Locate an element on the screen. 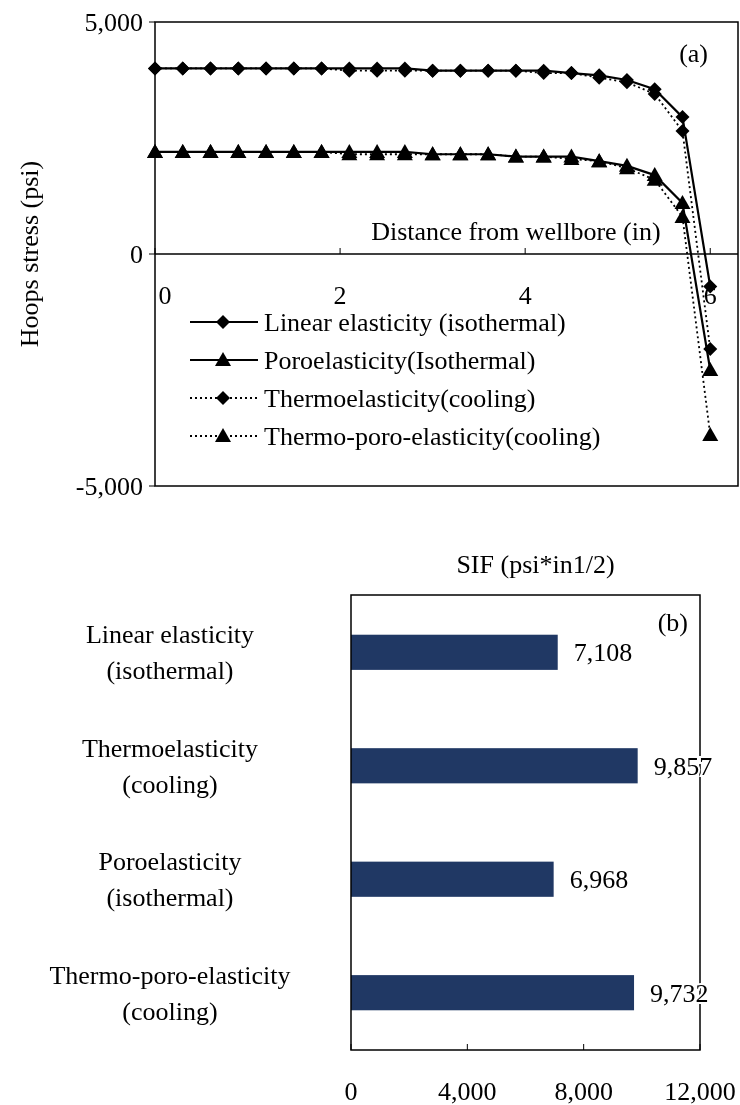  x-tick-label: 4,000 is located at coordinates (467, 1091).